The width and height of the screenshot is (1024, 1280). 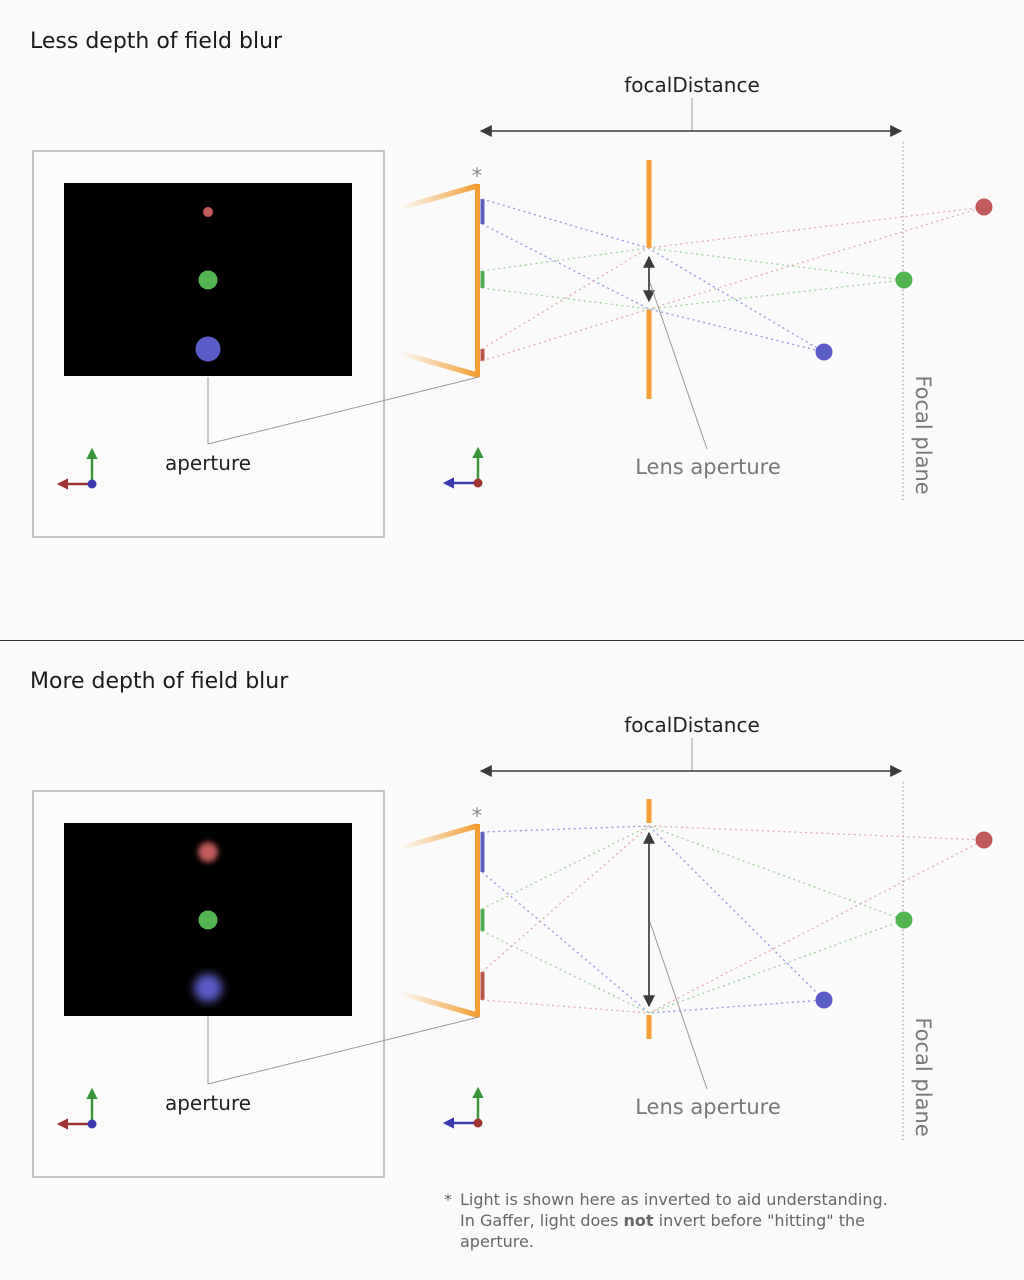 I want to click on footnote-line2-post: invert before "hitting" the, so click(x=759, y=1220).